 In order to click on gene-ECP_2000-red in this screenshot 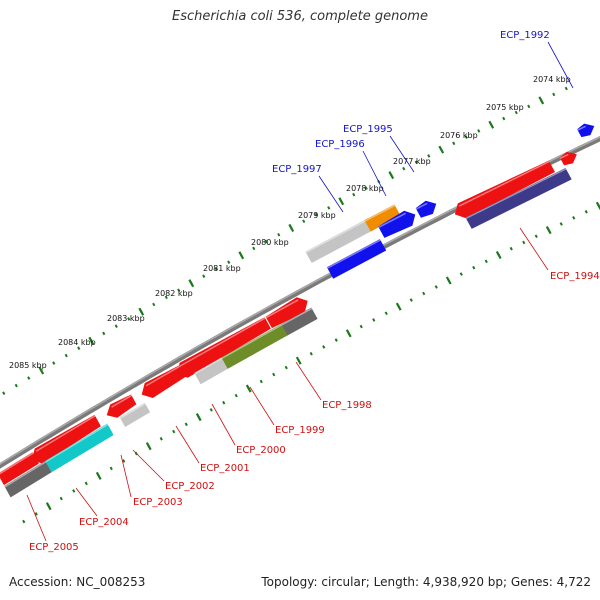, I will do `click(223, 347)`.